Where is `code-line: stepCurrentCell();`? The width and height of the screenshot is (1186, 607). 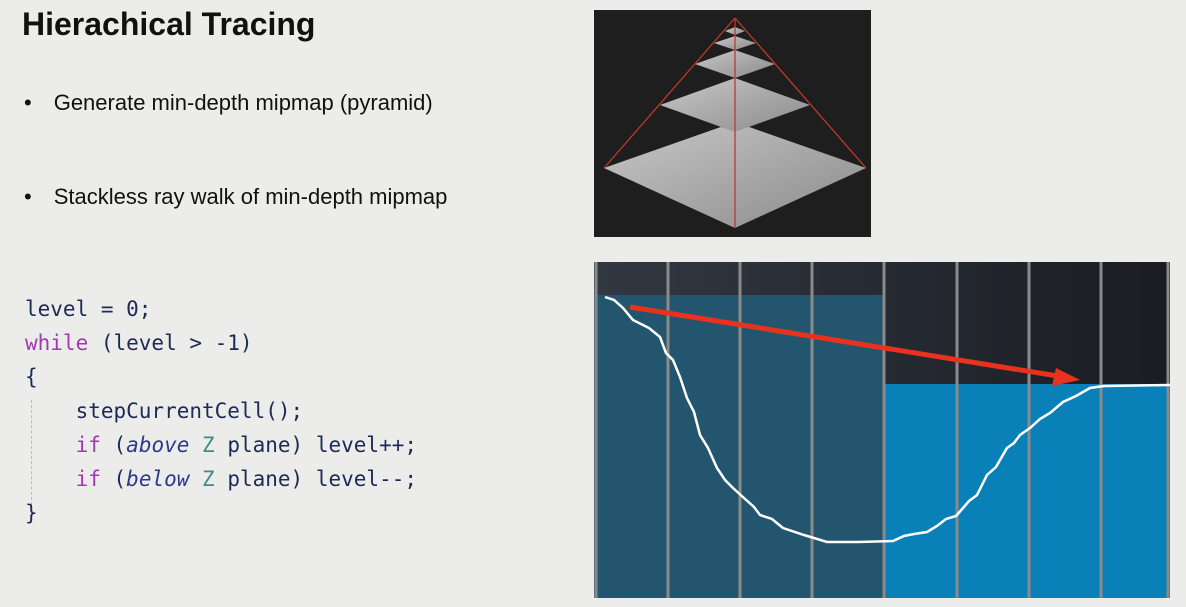 code-line: stepCurrentCell(); is located at coordinates (164, 411).